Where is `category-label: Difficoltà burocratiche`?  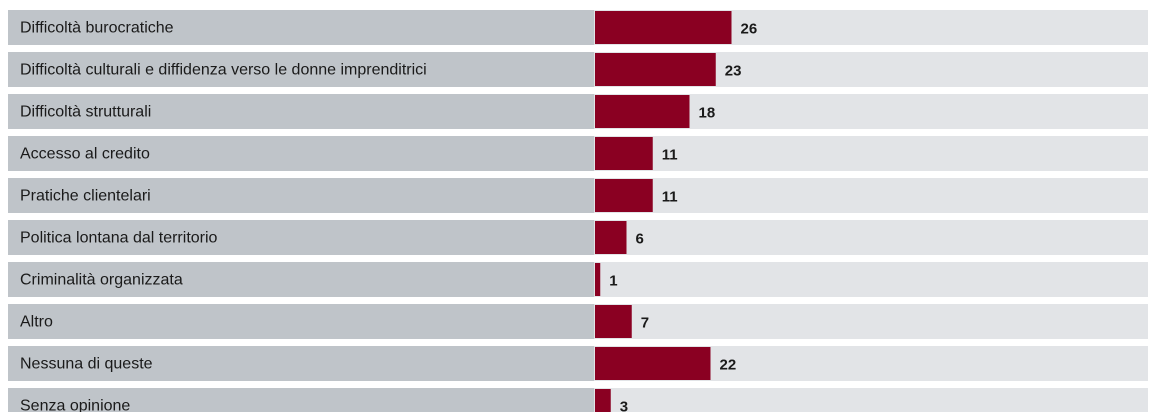 category-label: Difficoltà burocratiche is located at coordinates (97, 28).